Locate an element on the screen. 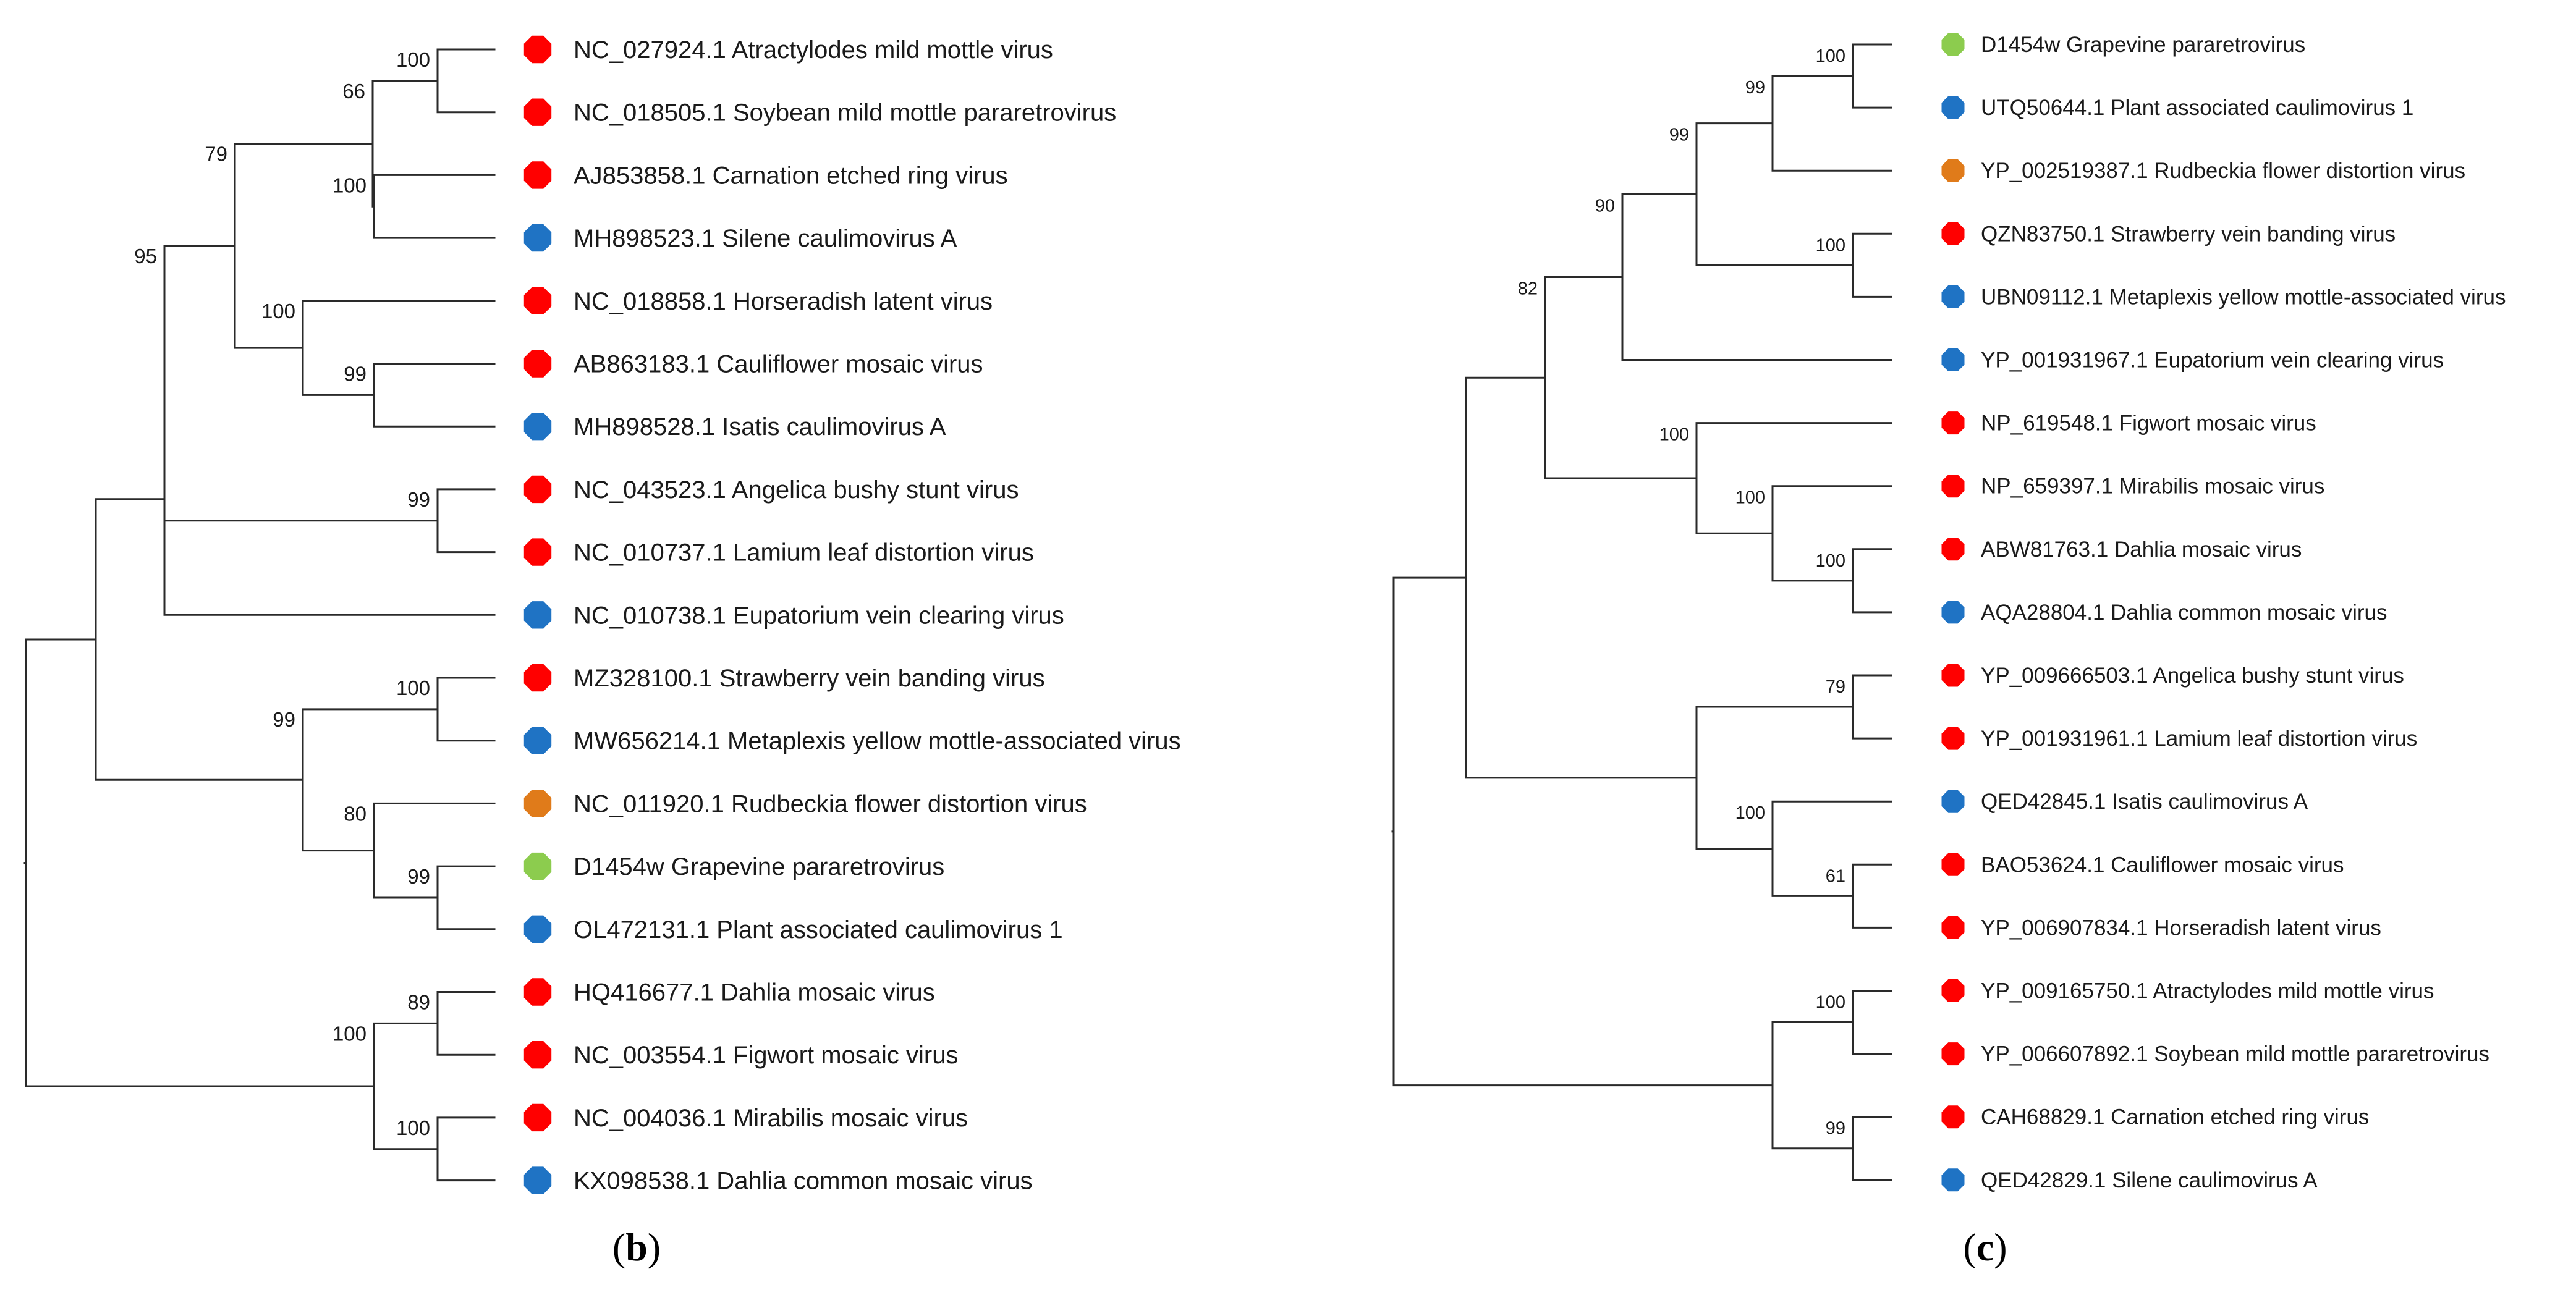  leaf-label: QED42829.1 Silene caulimovirus A is located at coordinates (2149, 1180).